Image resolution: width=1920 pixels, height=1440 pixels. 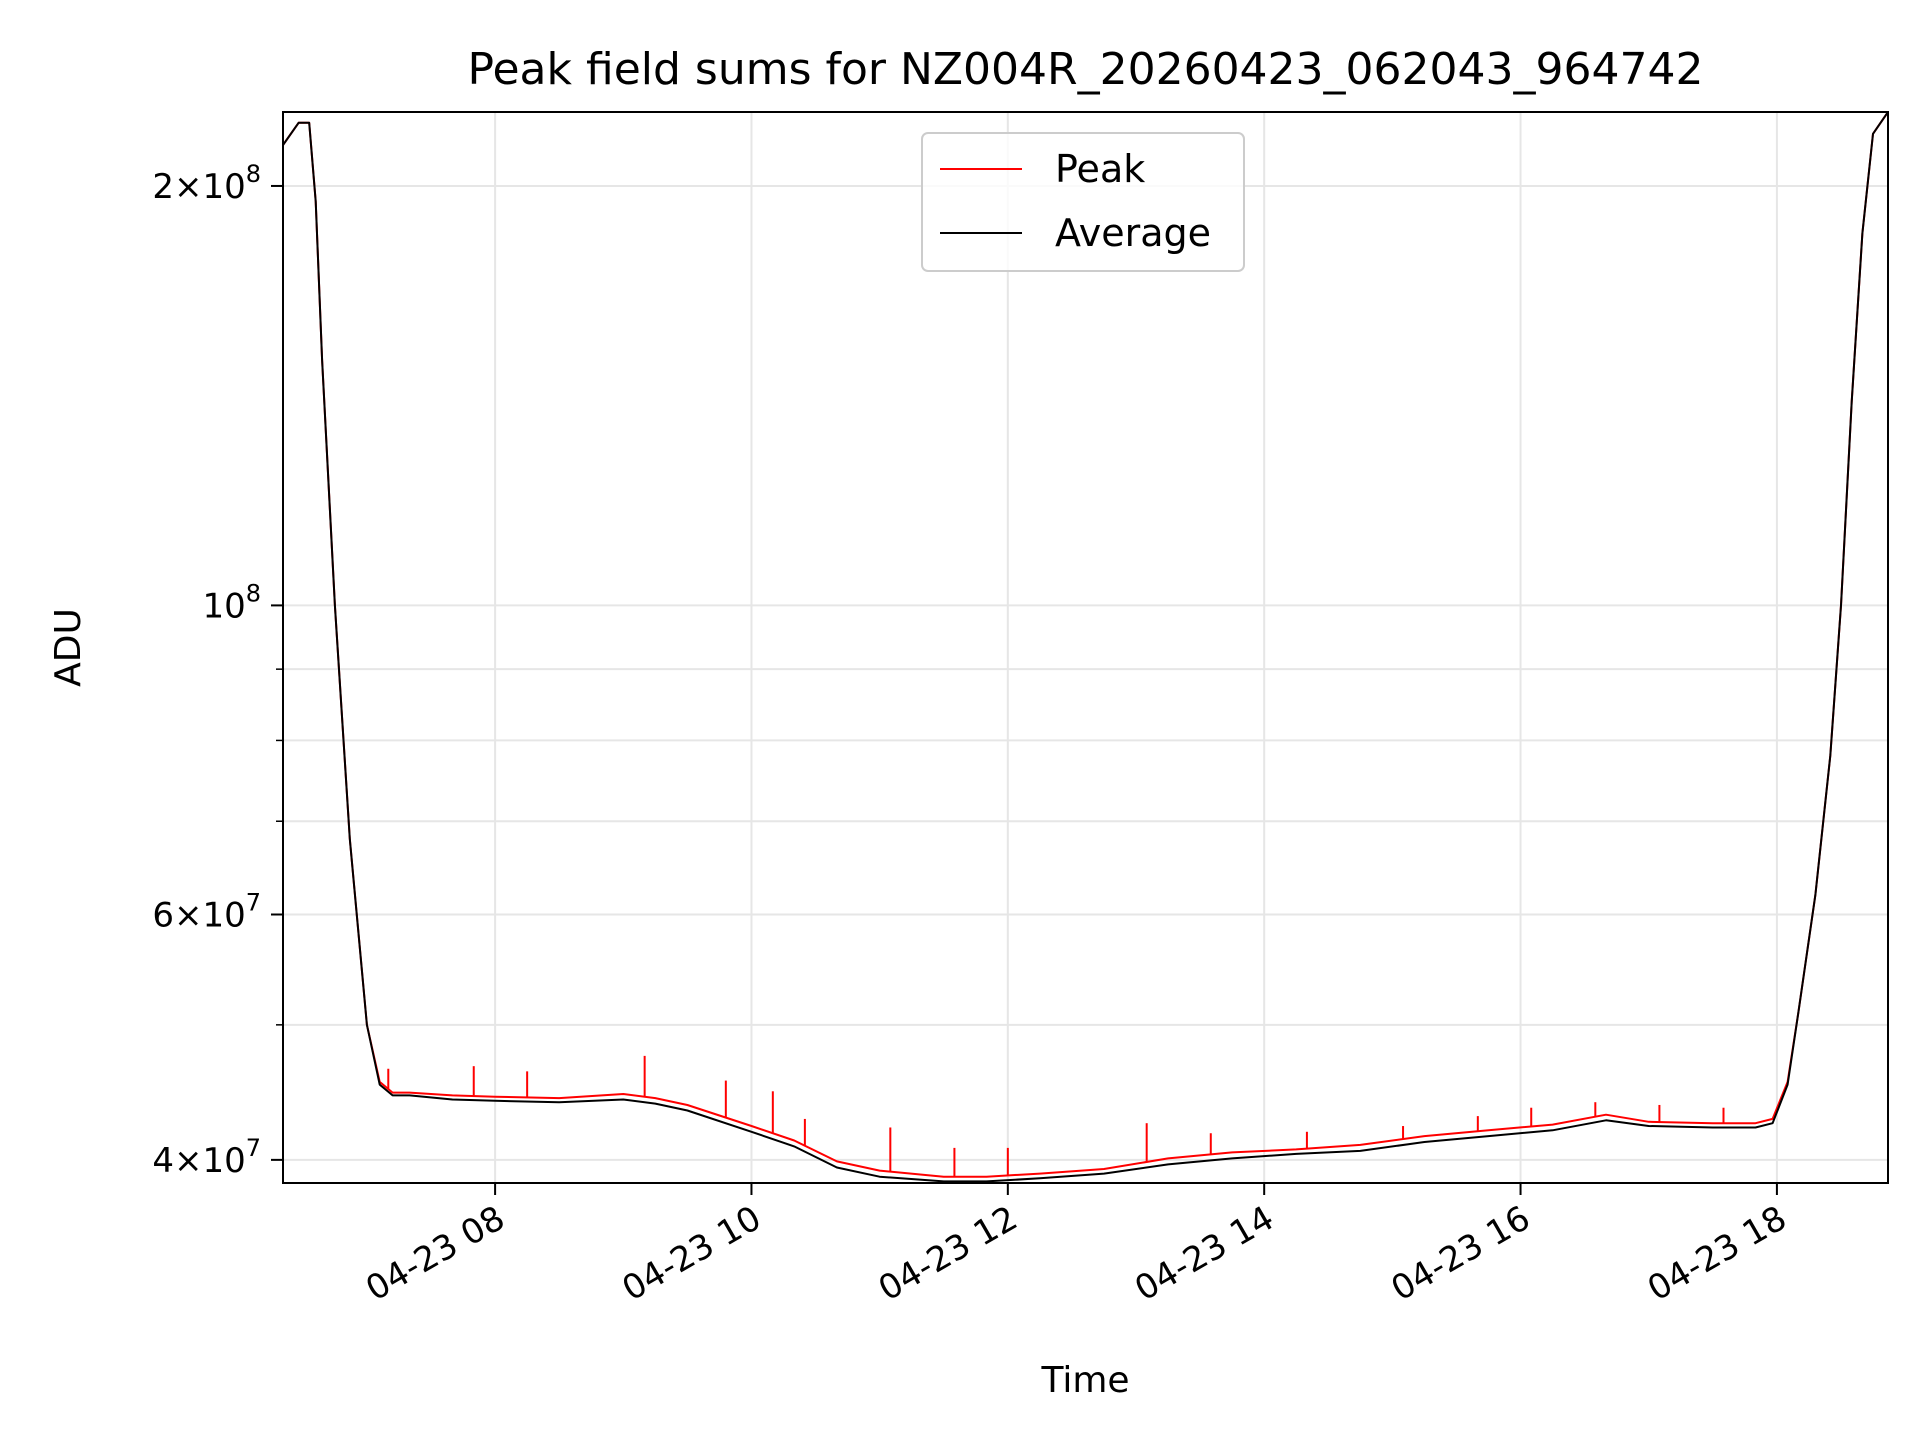 What do you see at coordinates (206, 1157) in the screenshot?
I see `y-tick-label: 4×107` at bounding box center [206, 1157].